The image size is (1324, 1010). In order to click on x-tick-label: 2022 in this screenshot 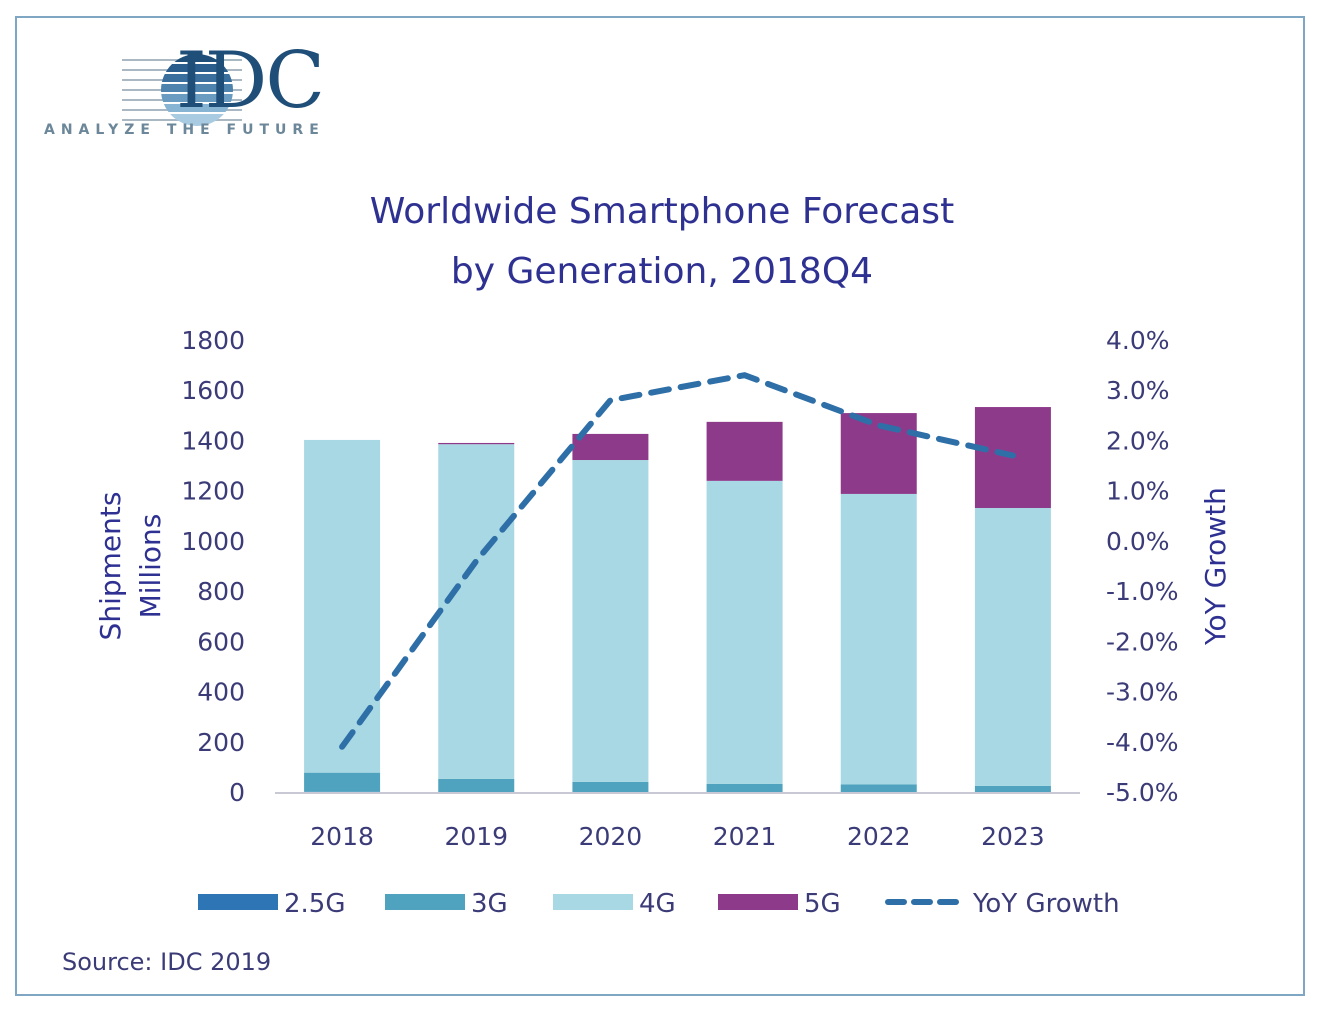, I will do `click(879, 836)`.